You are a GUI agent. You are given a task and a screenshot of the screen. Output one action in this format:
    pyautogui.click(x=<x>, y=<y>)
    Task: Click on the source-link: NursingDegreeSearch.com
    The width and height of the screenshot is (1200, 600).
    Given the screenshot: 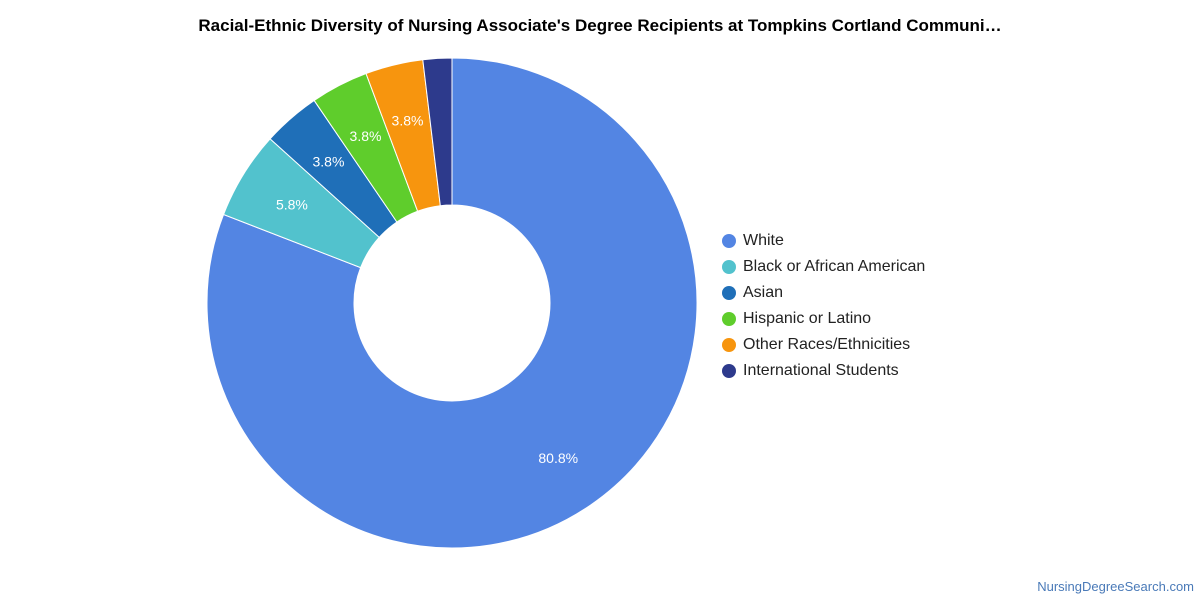 What is the action you would take?
    pyautogui.click(x=1115, y=586)
    